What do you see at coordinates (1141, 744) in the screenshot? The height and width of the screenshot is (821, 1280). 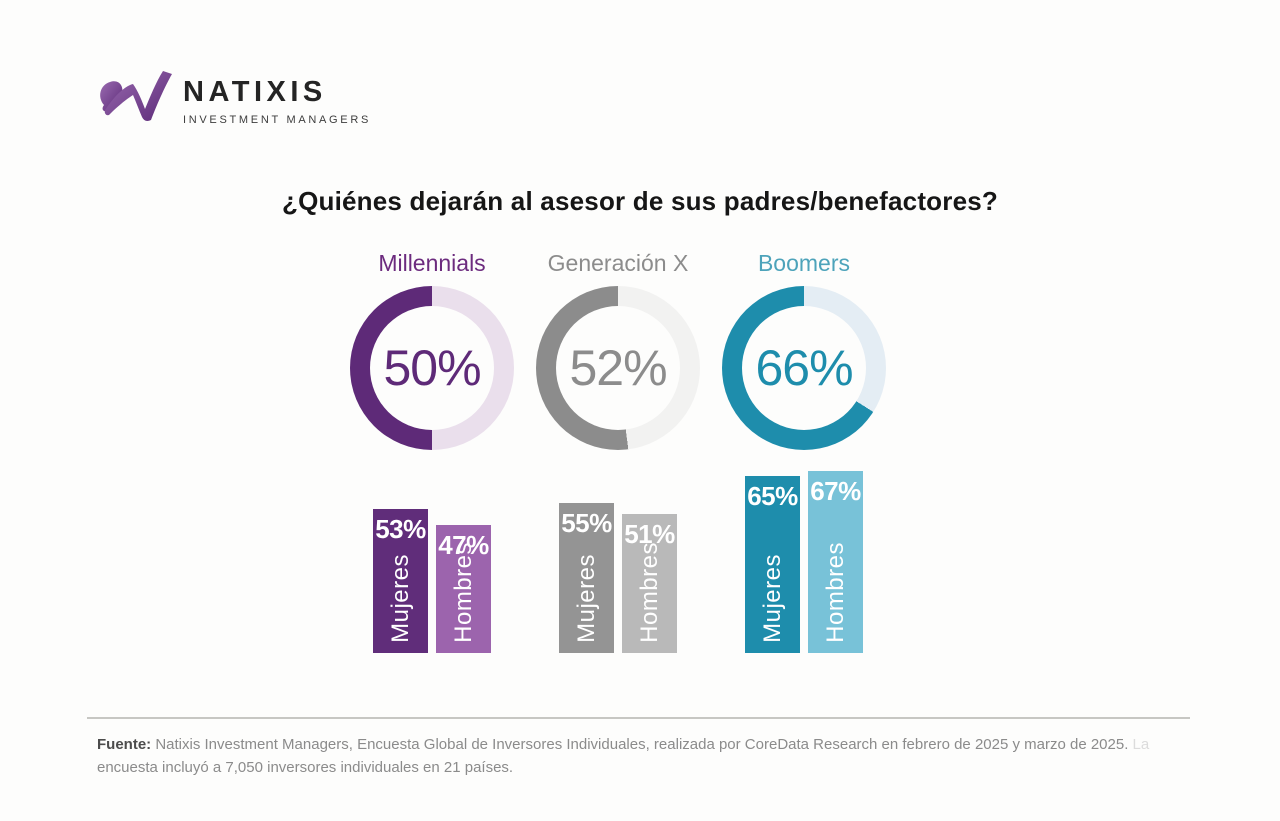 I see `source-text-faint: La` at bounding box center [1141, 744].